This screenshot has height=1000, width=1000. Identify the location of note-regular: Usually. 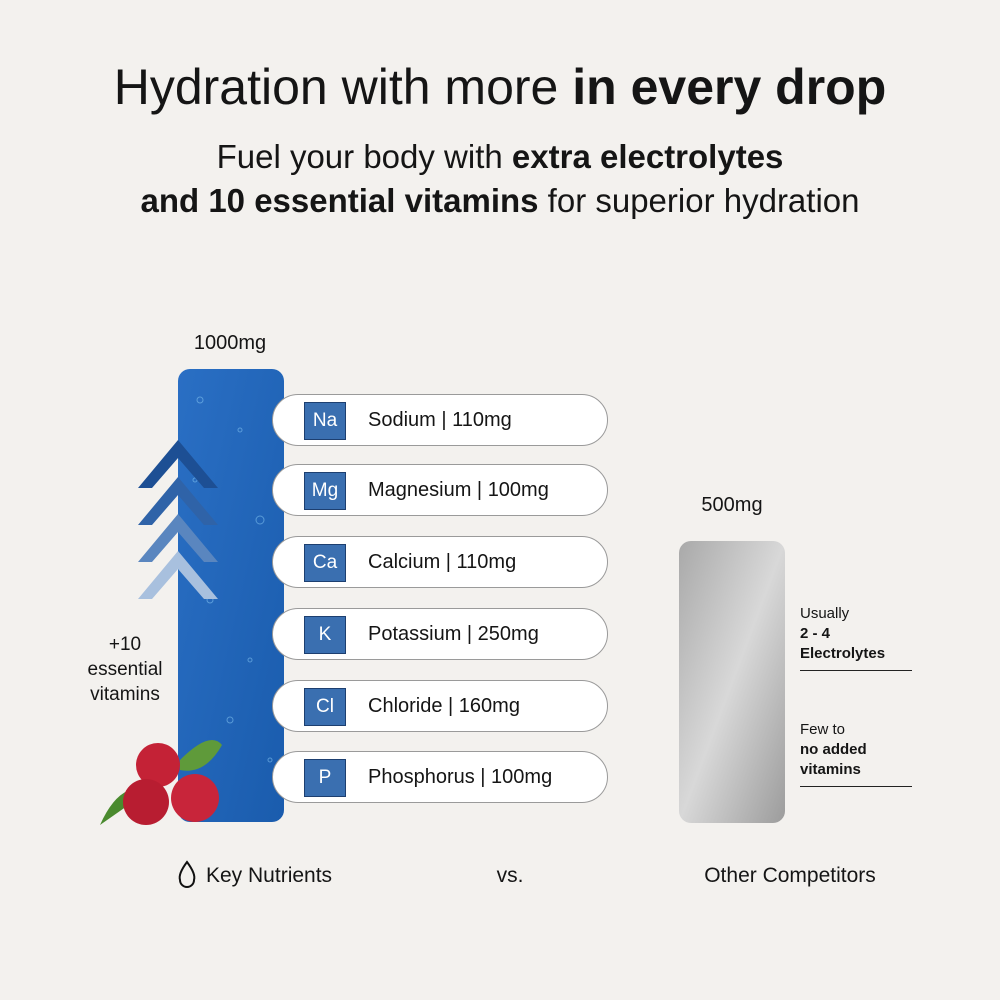
(825, 613).